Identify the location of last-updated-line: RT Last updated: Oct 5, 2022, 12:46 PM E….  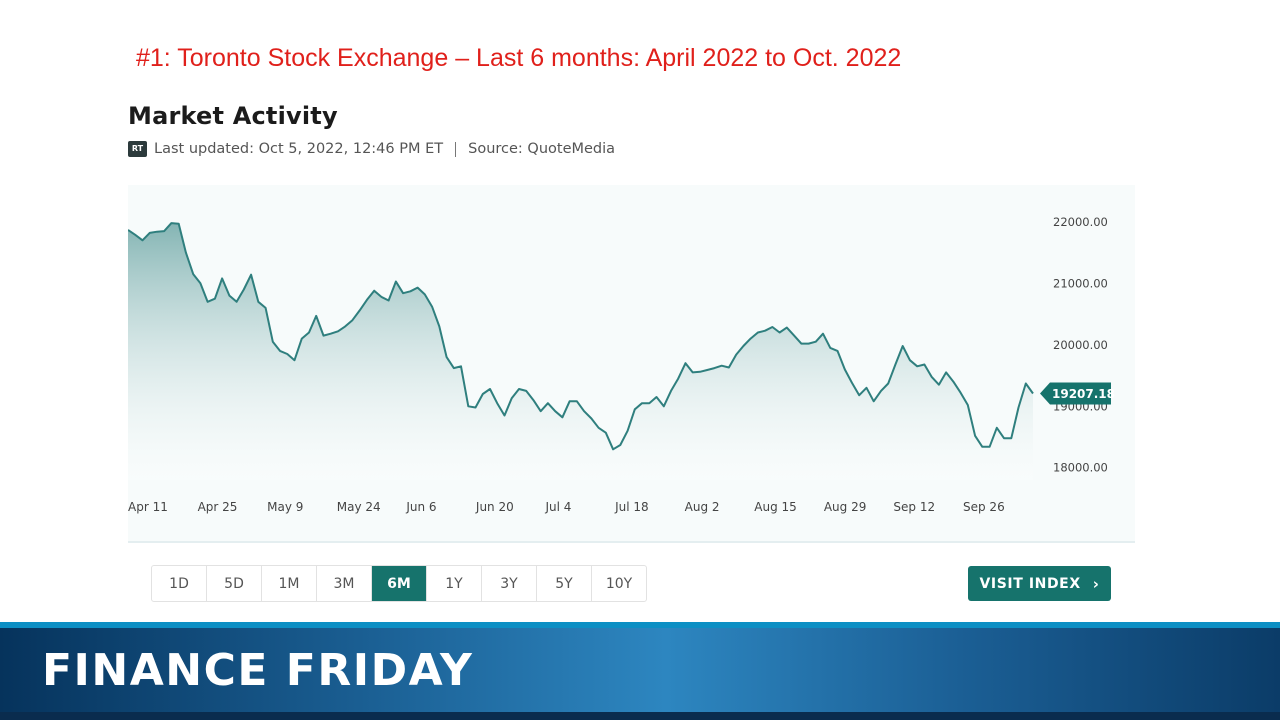
(371, 149).